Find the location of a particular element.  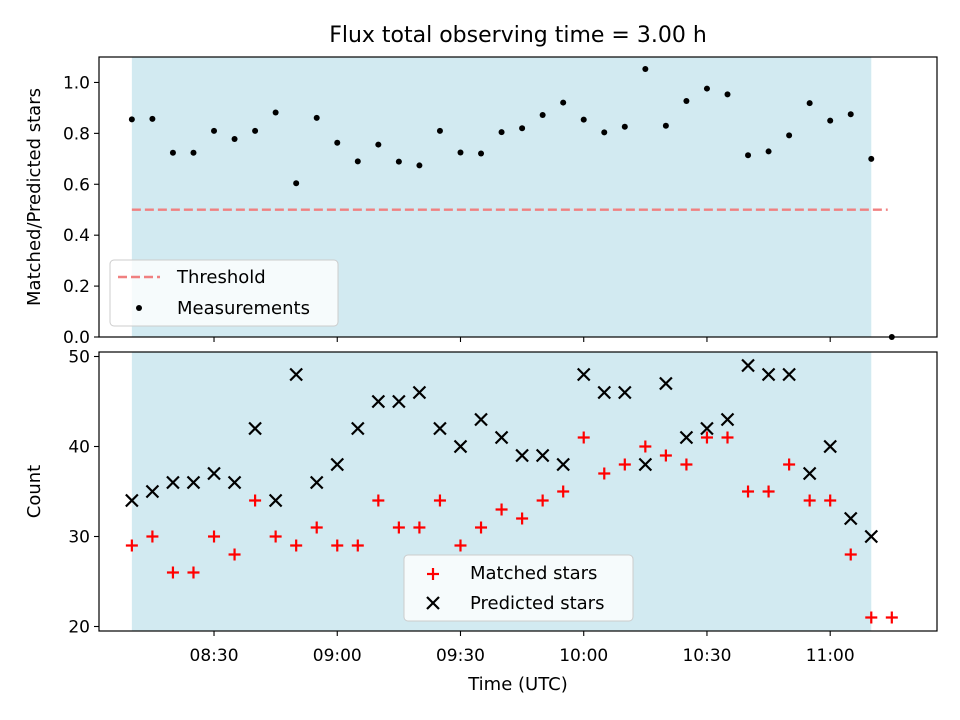

y-tick-label: 0.8 is located at coordinates (76, 134).